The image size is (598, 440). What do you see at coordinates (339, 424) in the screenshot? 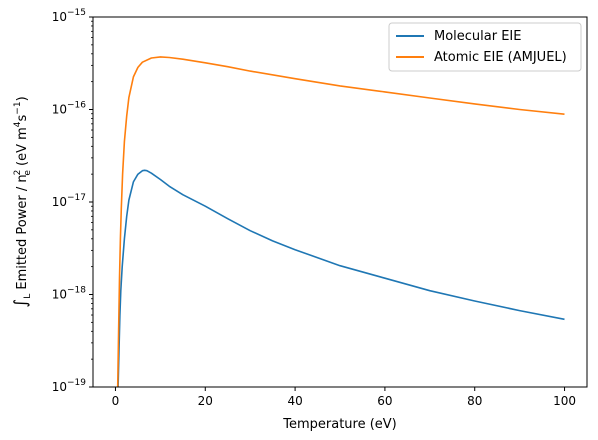
I see `x-axis-label: Temperature (eV)` at bounding box center [339, 424].